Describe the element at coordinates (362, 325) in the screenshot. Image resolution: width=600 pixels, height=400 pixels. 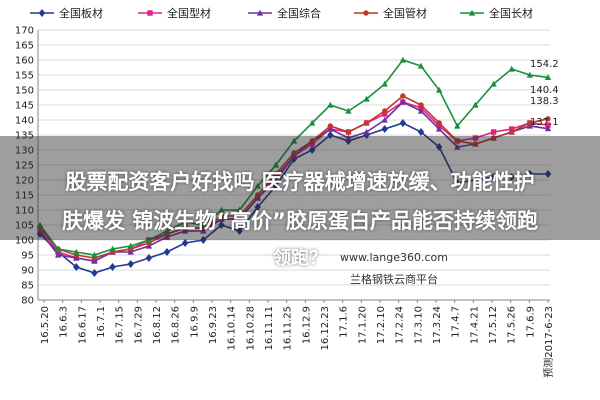
I see `x-tick-label: 17.1.20` at that location.